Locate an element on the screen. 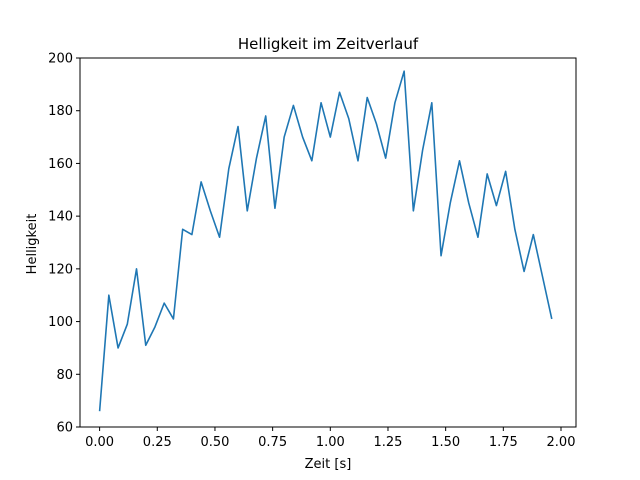  x-tick-label: 0.25 is located at coordinates (157, 442).